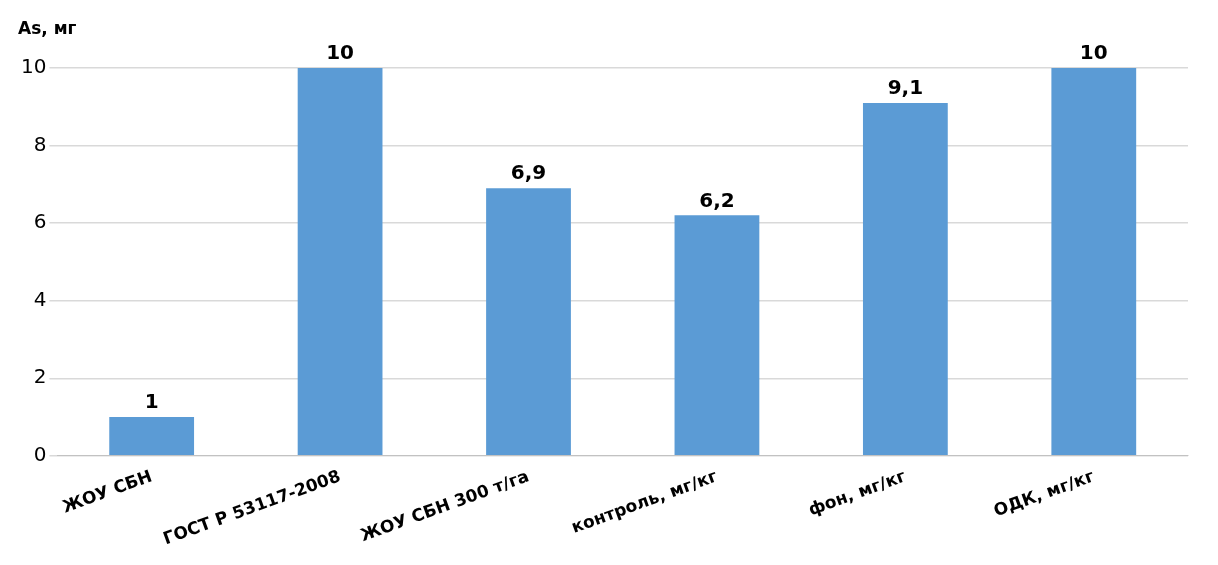 This screenshot has height=565, width=1218. Describe the element at coordinates (47, 27) in the screenshot. I see `y-axis-title: As, мг` at that location.